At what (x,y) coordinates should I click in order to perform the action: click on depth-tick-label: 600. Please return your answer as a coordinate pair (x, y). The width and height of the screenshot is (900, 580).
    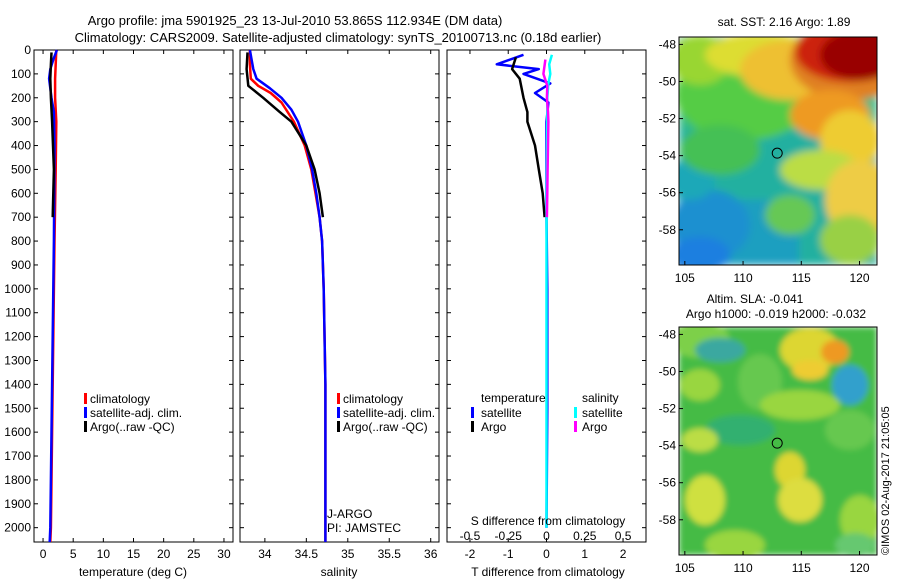
    Looking at the image, I should click on (21, 193).